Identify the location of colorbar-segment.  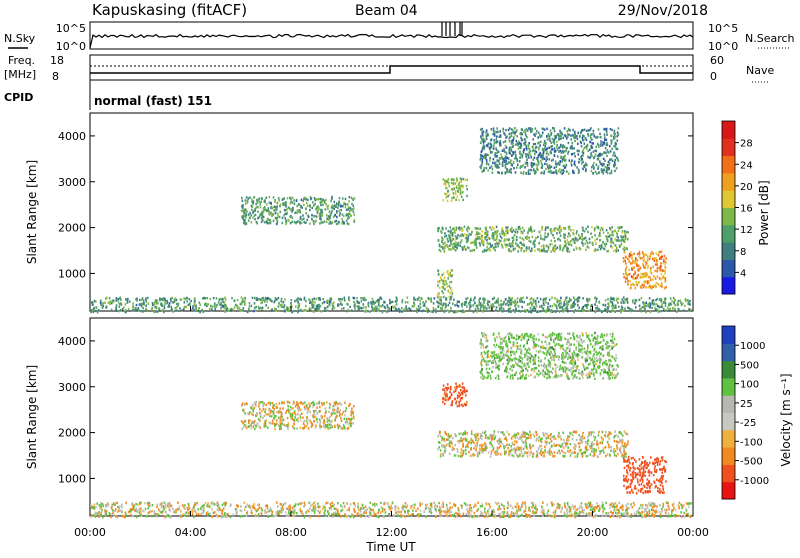
(728, 130).